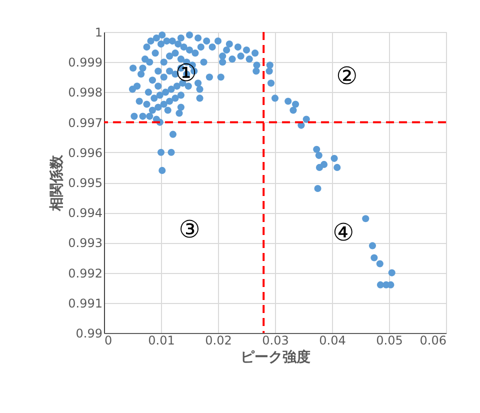 The height and width of the screenshot is (413, 480). What do you see at coordinates (85, 183) in the screenshot?
I see `y-tick-label: 0.995` at bounding box center [85, 183].